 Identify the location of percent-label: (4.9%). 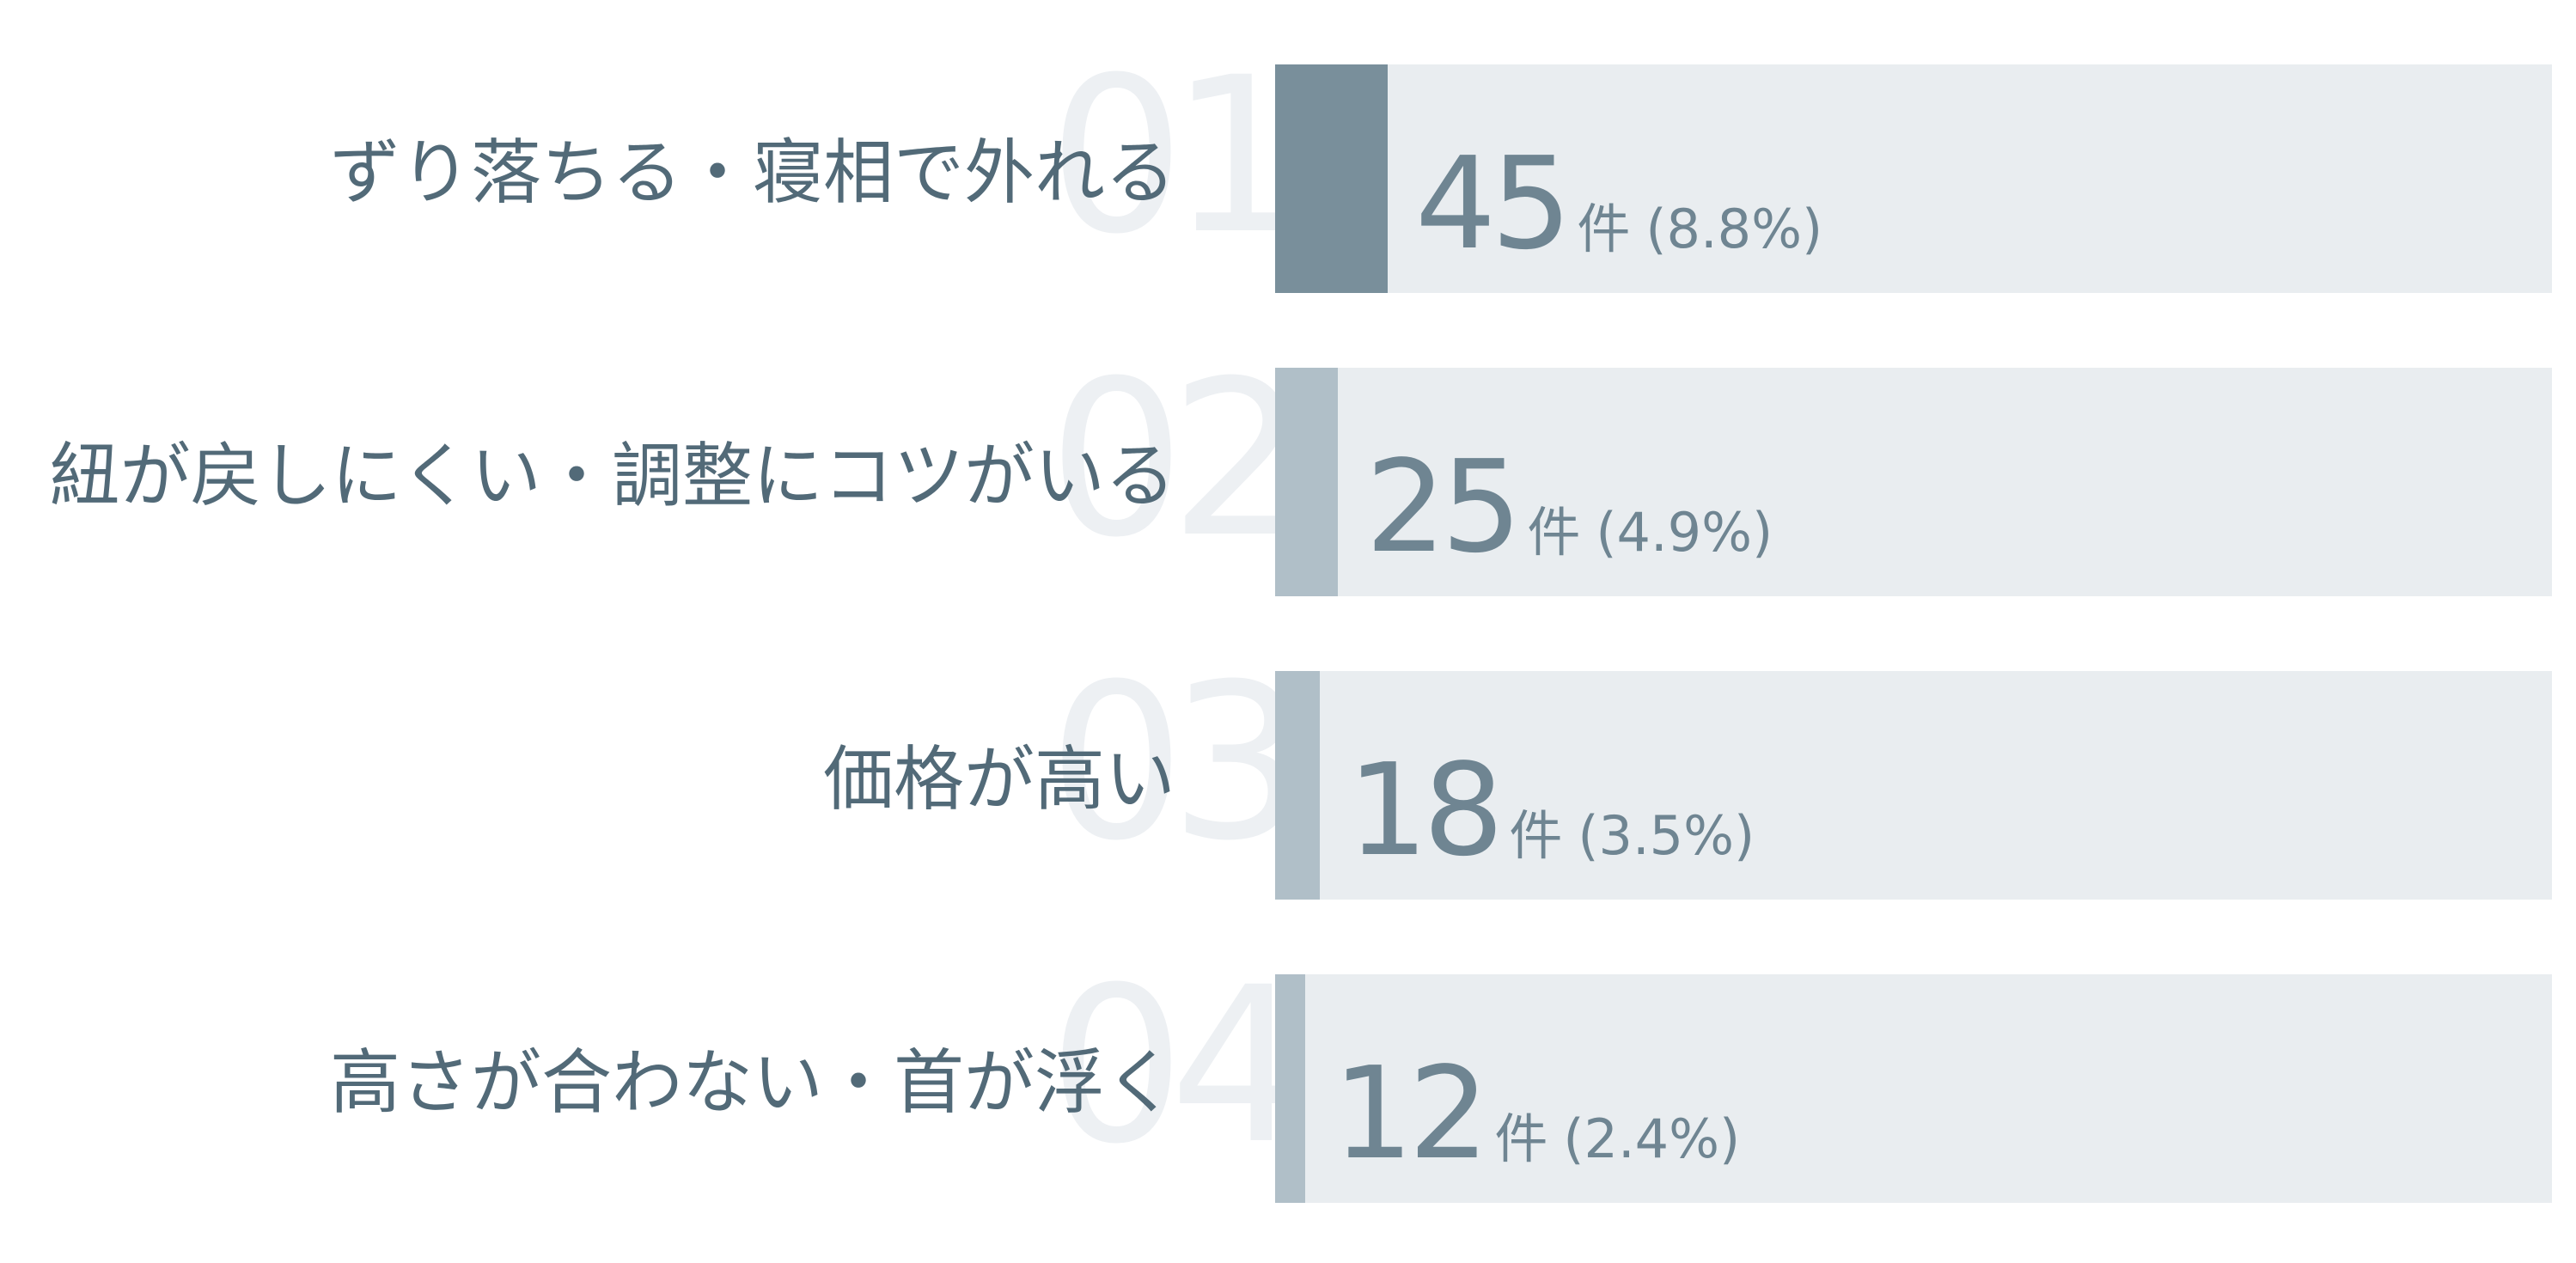
(1684, 532).